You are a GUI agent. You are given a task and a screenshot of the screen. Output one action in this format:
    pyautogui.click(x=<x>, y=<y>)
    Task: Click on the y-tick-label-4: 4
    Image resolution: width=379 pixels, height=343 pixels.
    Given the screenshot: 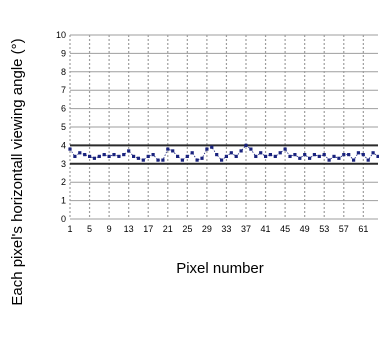 What is the action you would take?
    pyautogui.click(x=63, y=145)
    